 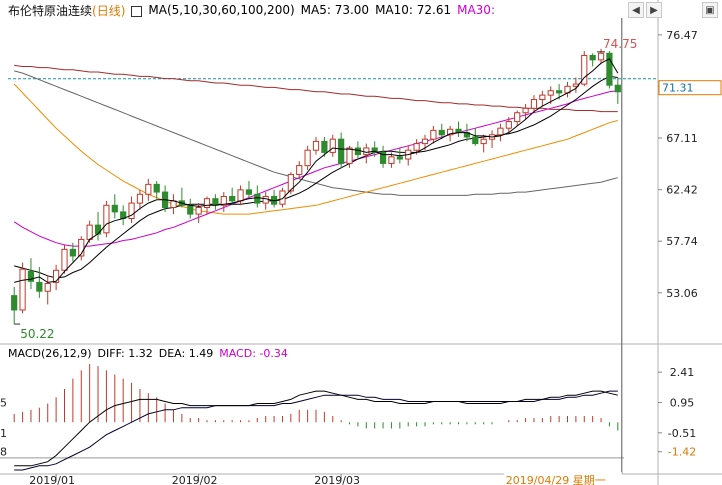 I want to click on left-axis-label: 5, so click(x=3, y=403).